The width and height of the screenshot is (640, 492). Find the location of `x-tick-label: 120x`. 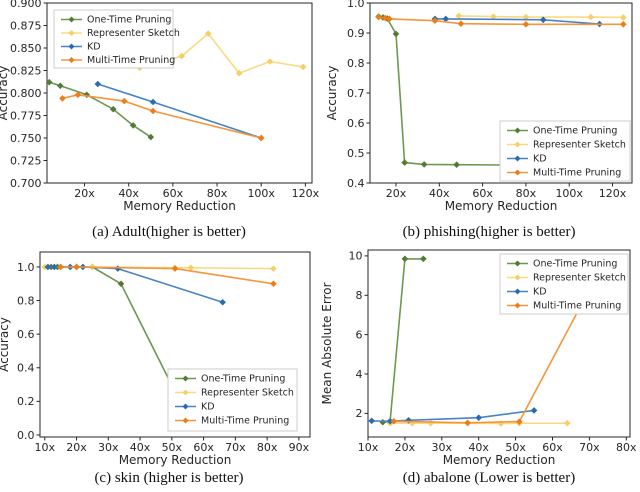

x-tick-label: 120x is located at coordinates (613, 193).